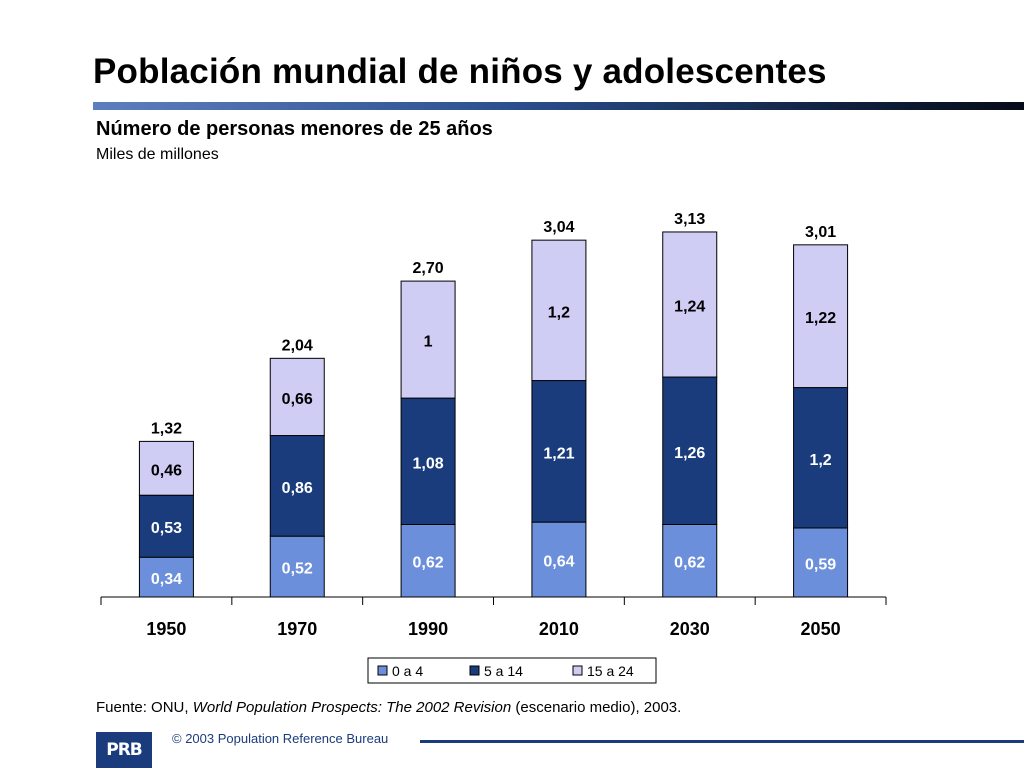 This screenshot has height=768, width=1024. I want to click on footer-rule, so click(722, 741).